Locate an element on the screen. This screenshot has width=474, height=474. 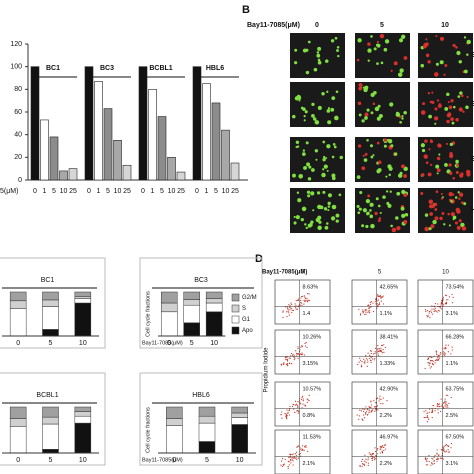
bar is located at coordinates (54, 158).